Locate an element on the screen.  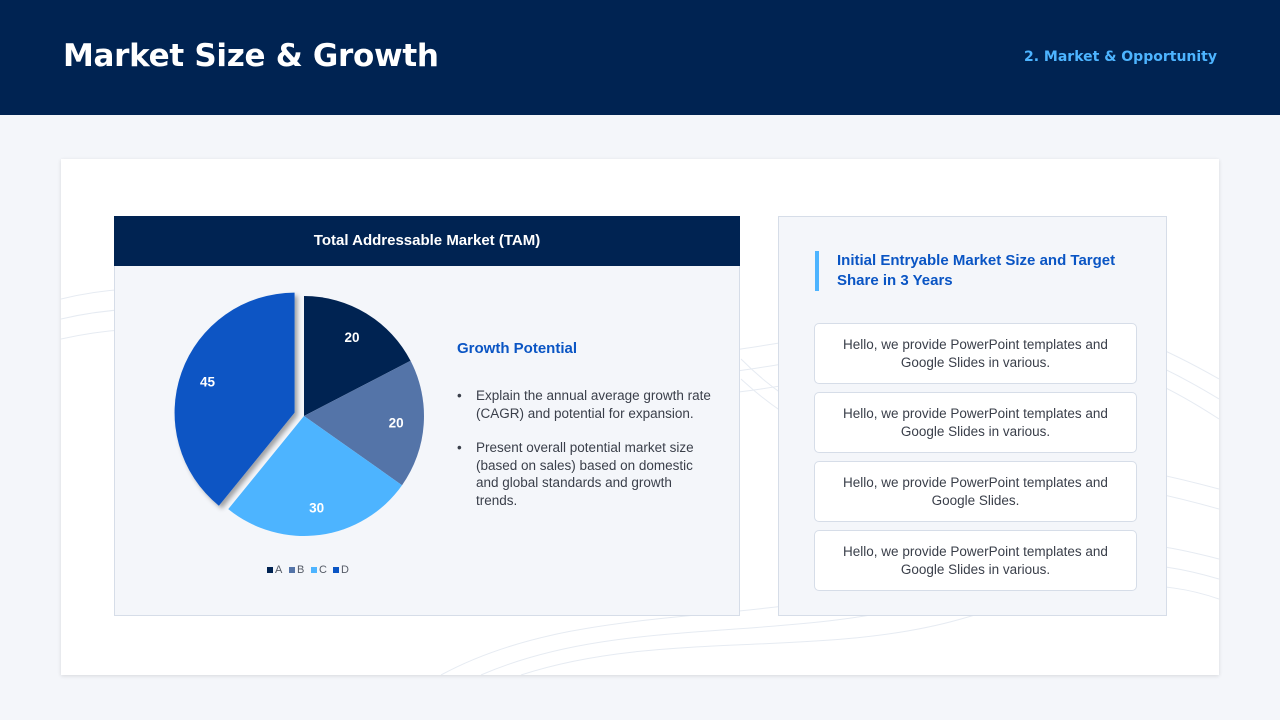
pie-label-d: 45 is located at coordinates (208, 382).